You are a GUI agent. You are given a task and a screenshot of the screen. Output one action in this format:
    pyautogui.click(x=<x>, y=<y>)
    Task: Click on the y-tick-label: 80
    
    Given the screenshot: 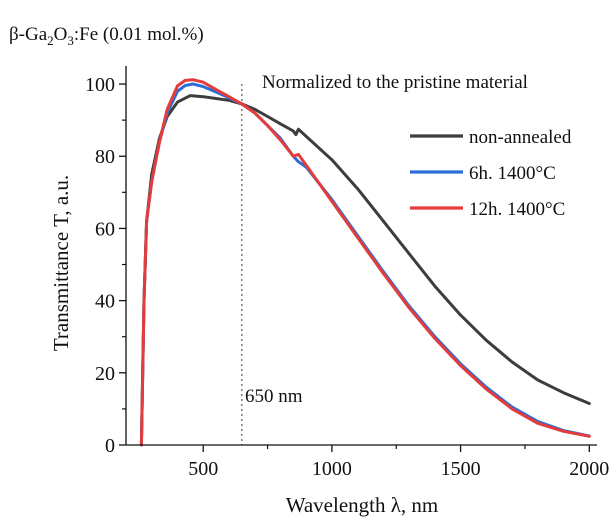 What is the action you would take?
    pyautogui.click(x=105, y=157)
    